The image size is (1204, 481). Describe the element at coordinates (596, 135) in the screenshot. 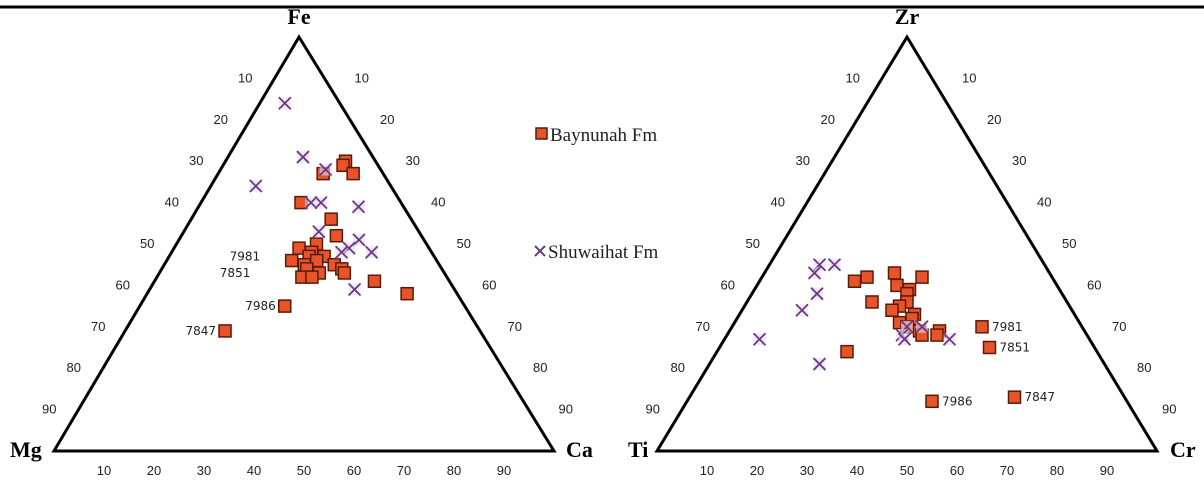

I see `legend-item-baynunah: Baynunah Fm` at that location.